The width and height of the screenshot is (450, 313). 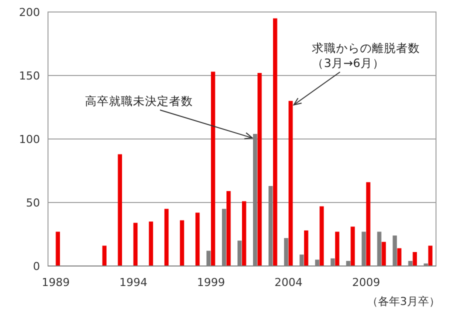 I want to click on y-tick-label: 0, so click(x=36, y=266).